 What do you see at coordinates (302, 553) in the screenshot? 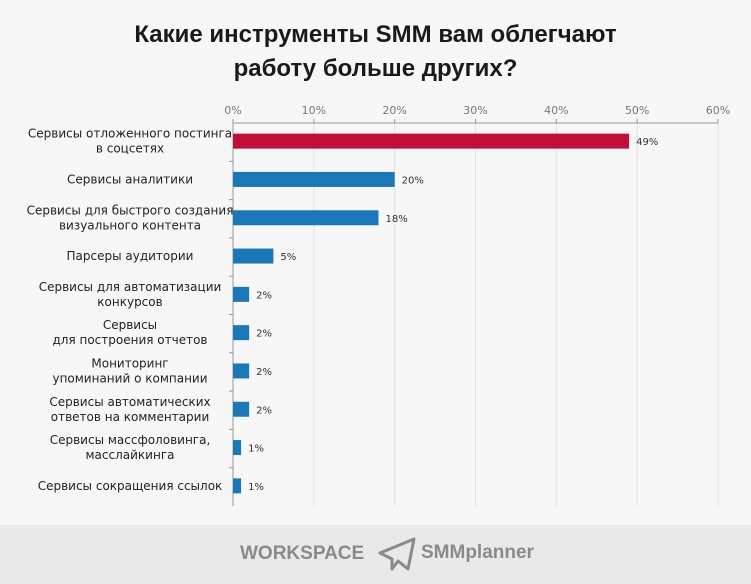
I see `workspace-logo: WORKSPACE` at bounding box center [302, 553].